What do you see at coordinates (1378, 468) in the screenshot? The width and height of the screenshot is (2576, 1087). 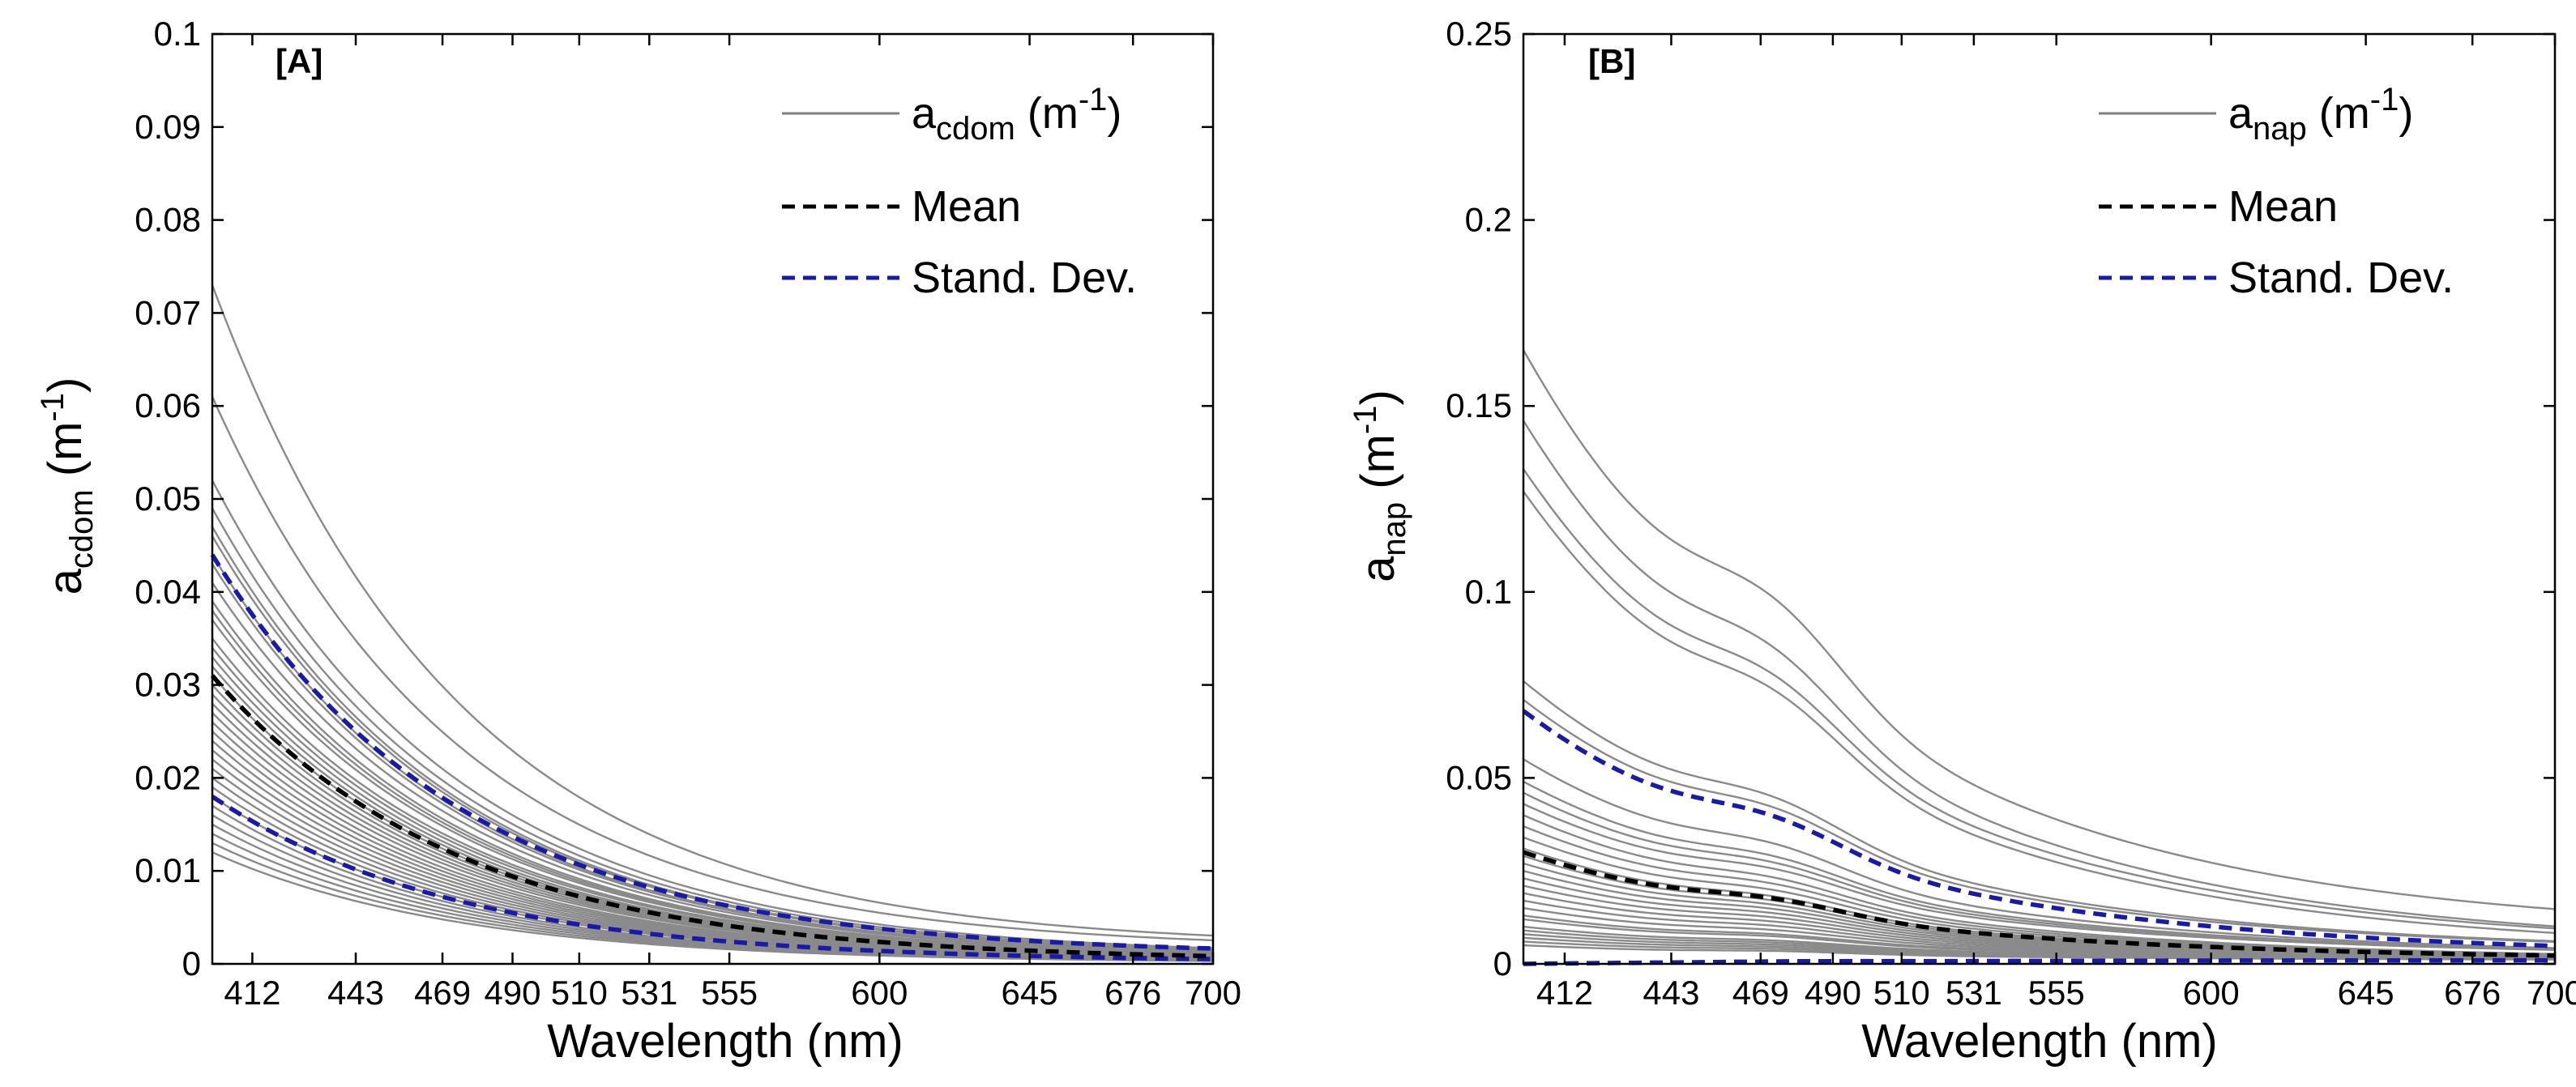 I see `panel-b-y-axis-unit: (m` at bounding box center [1378, 468].